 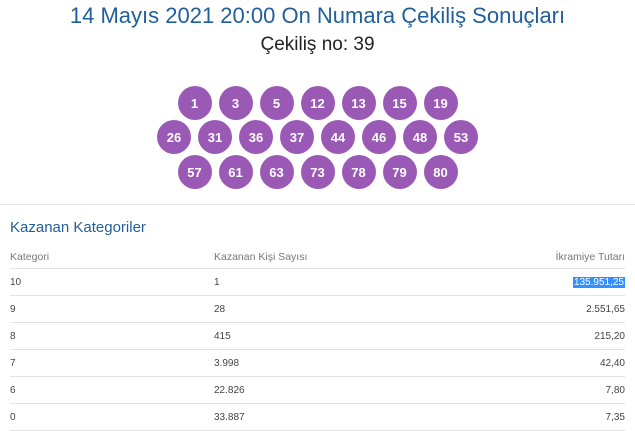 What do you see at coordinates (399, 103) in the screenshot?
I see `number-ball: 15` at bounding box center [399, 103].